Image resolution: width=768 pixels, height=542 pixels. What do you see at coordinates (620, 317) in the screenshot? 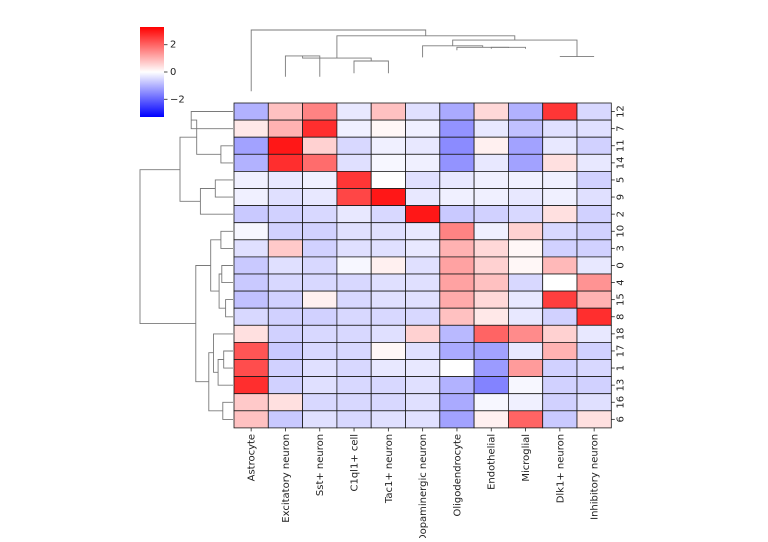
I see `row-tick-label: 8` at bounding box center [620, 317].